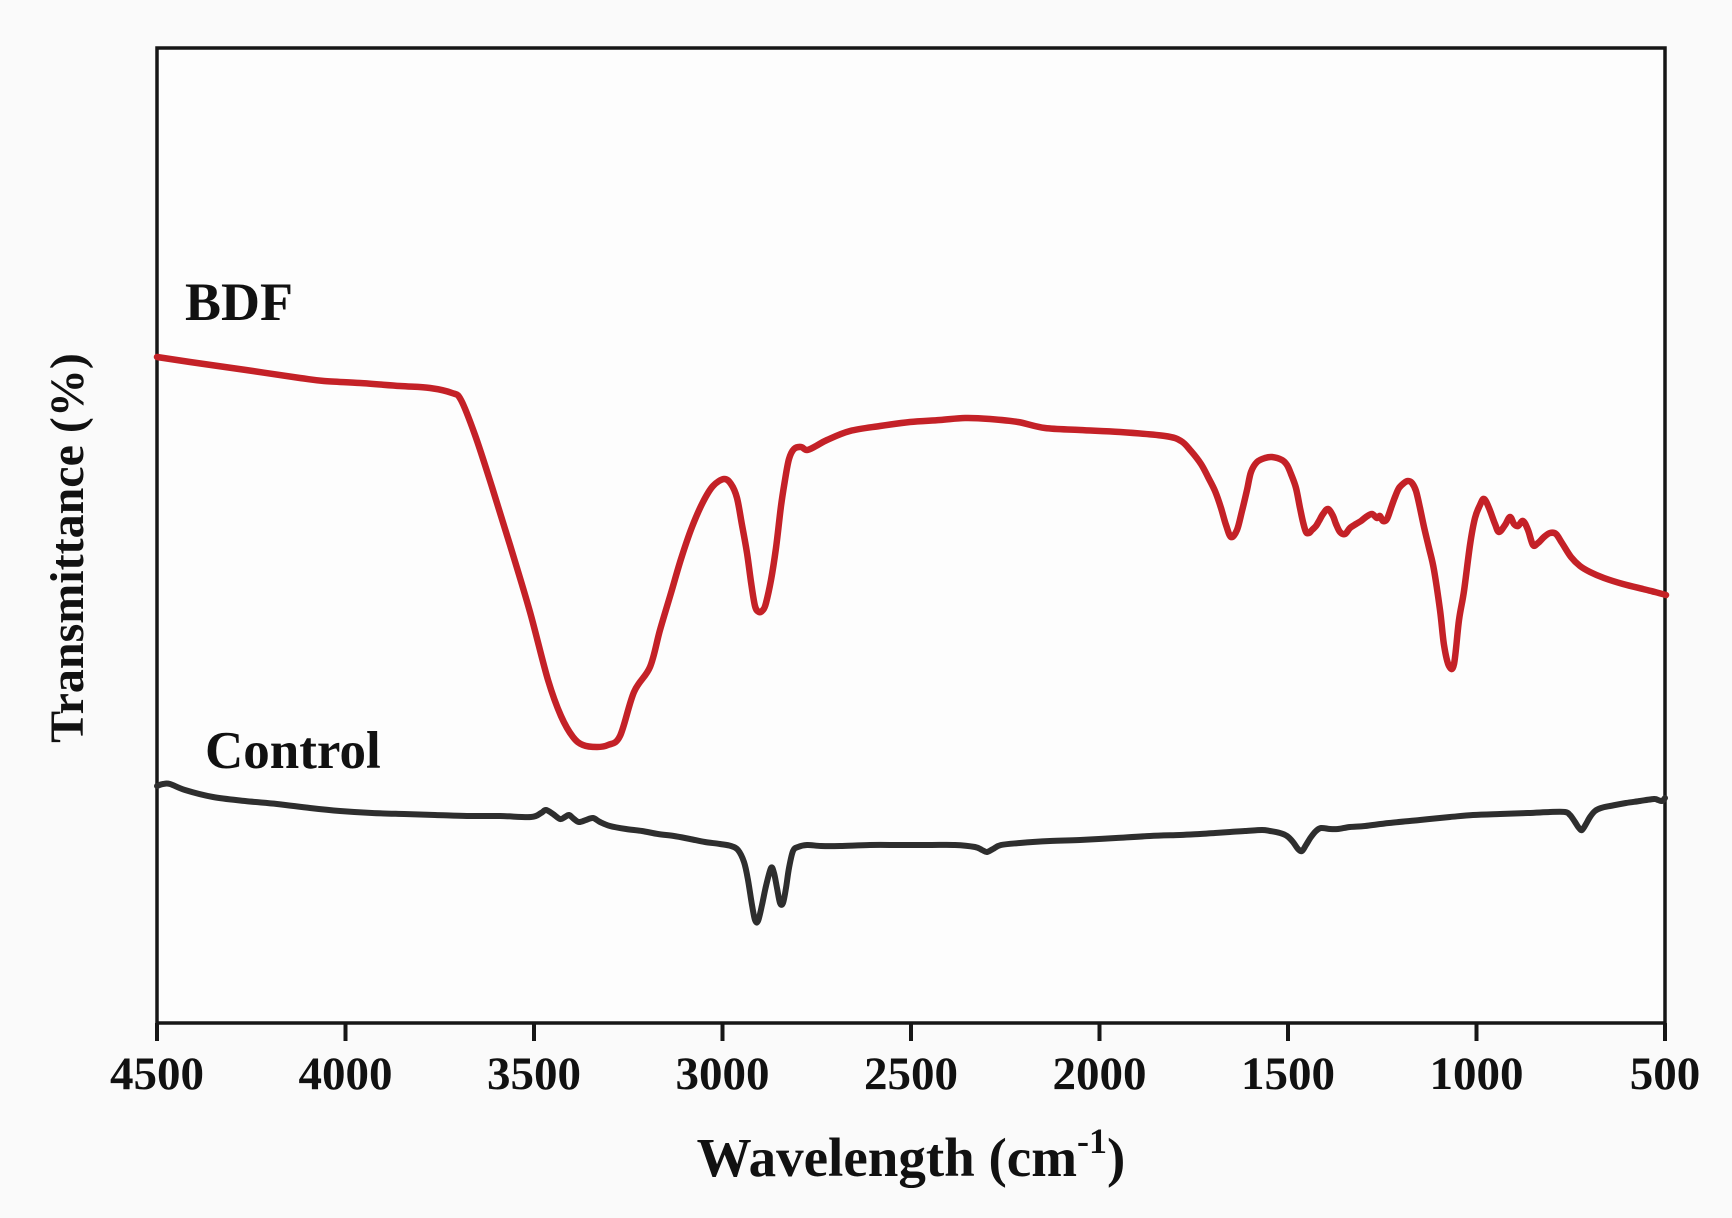  Describe the element at coordinates (534, 1074) in the screenshot. I see `svg-text: 3500` at that location.